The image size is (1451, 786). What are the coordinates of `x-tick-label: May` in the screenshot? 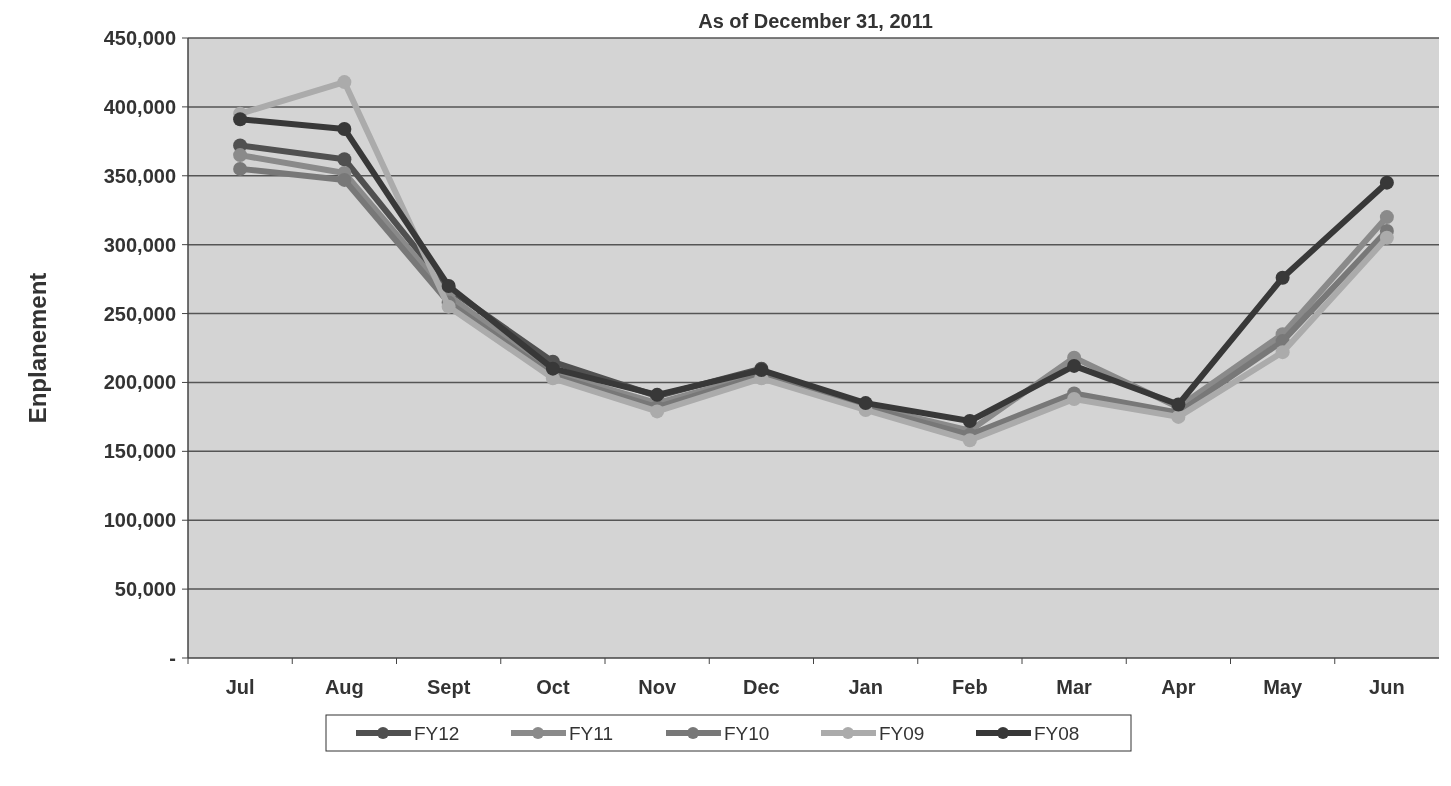 It's located at (1283, 687).